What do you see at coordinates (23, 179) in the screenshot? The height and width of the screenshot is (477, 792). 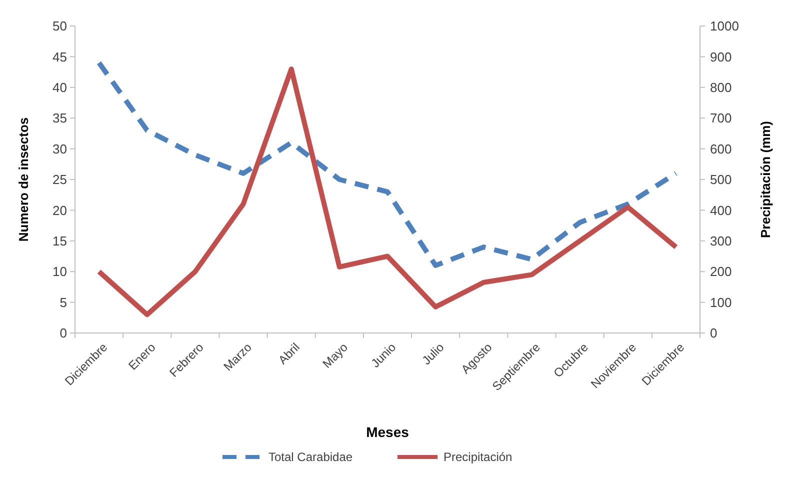 I see `y-axis-title: Numero de insectos` at bounding box center [23, 179].